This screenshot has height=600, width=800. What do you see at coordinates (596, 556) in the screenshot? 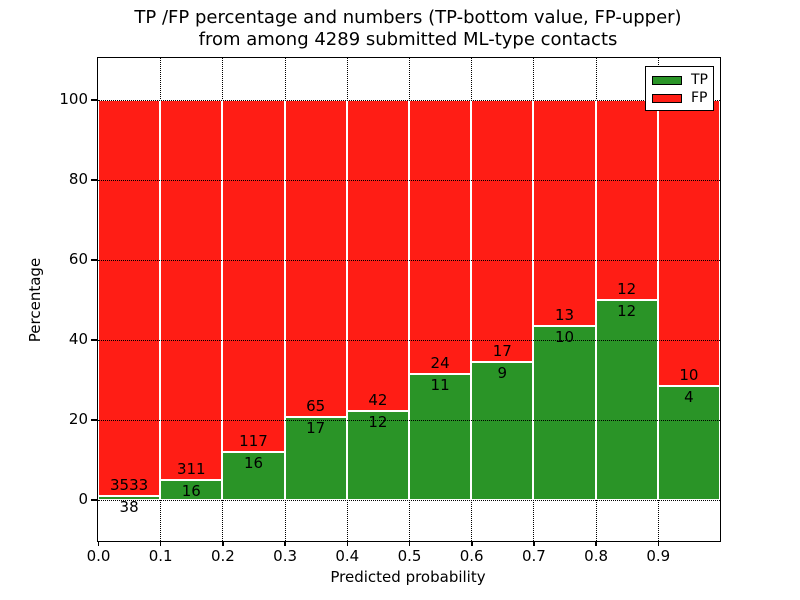
I see `x-tick-label: 0.8` at bounding box center [596, 556].